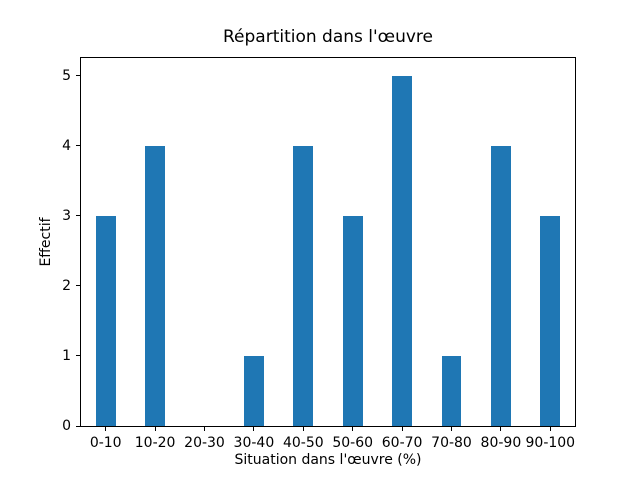  I want to click on x-tick-label: 90-100, so click(550, 443).